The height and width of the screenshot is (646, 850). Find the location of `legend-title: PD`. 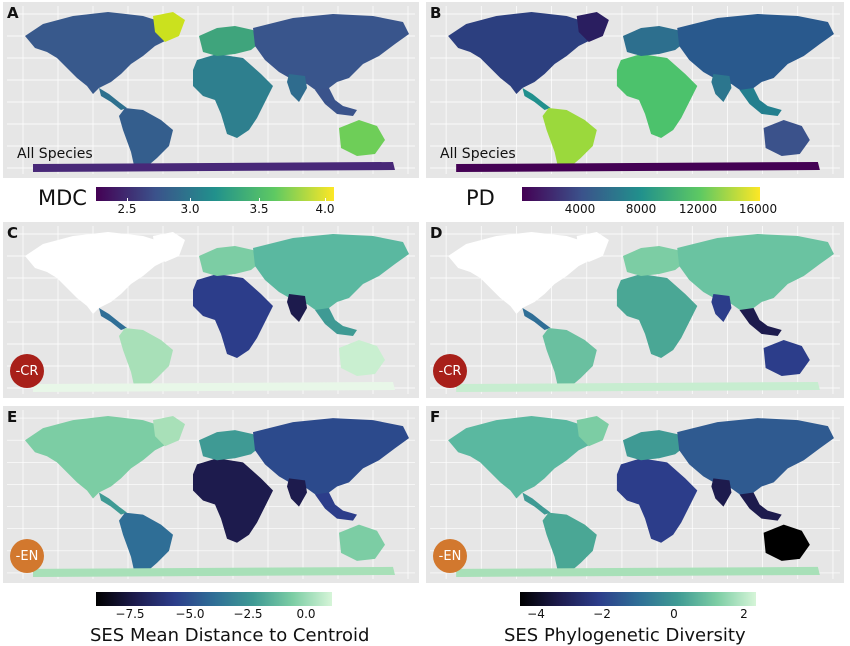

legend-title: PD is located at coordinates (480, 198).